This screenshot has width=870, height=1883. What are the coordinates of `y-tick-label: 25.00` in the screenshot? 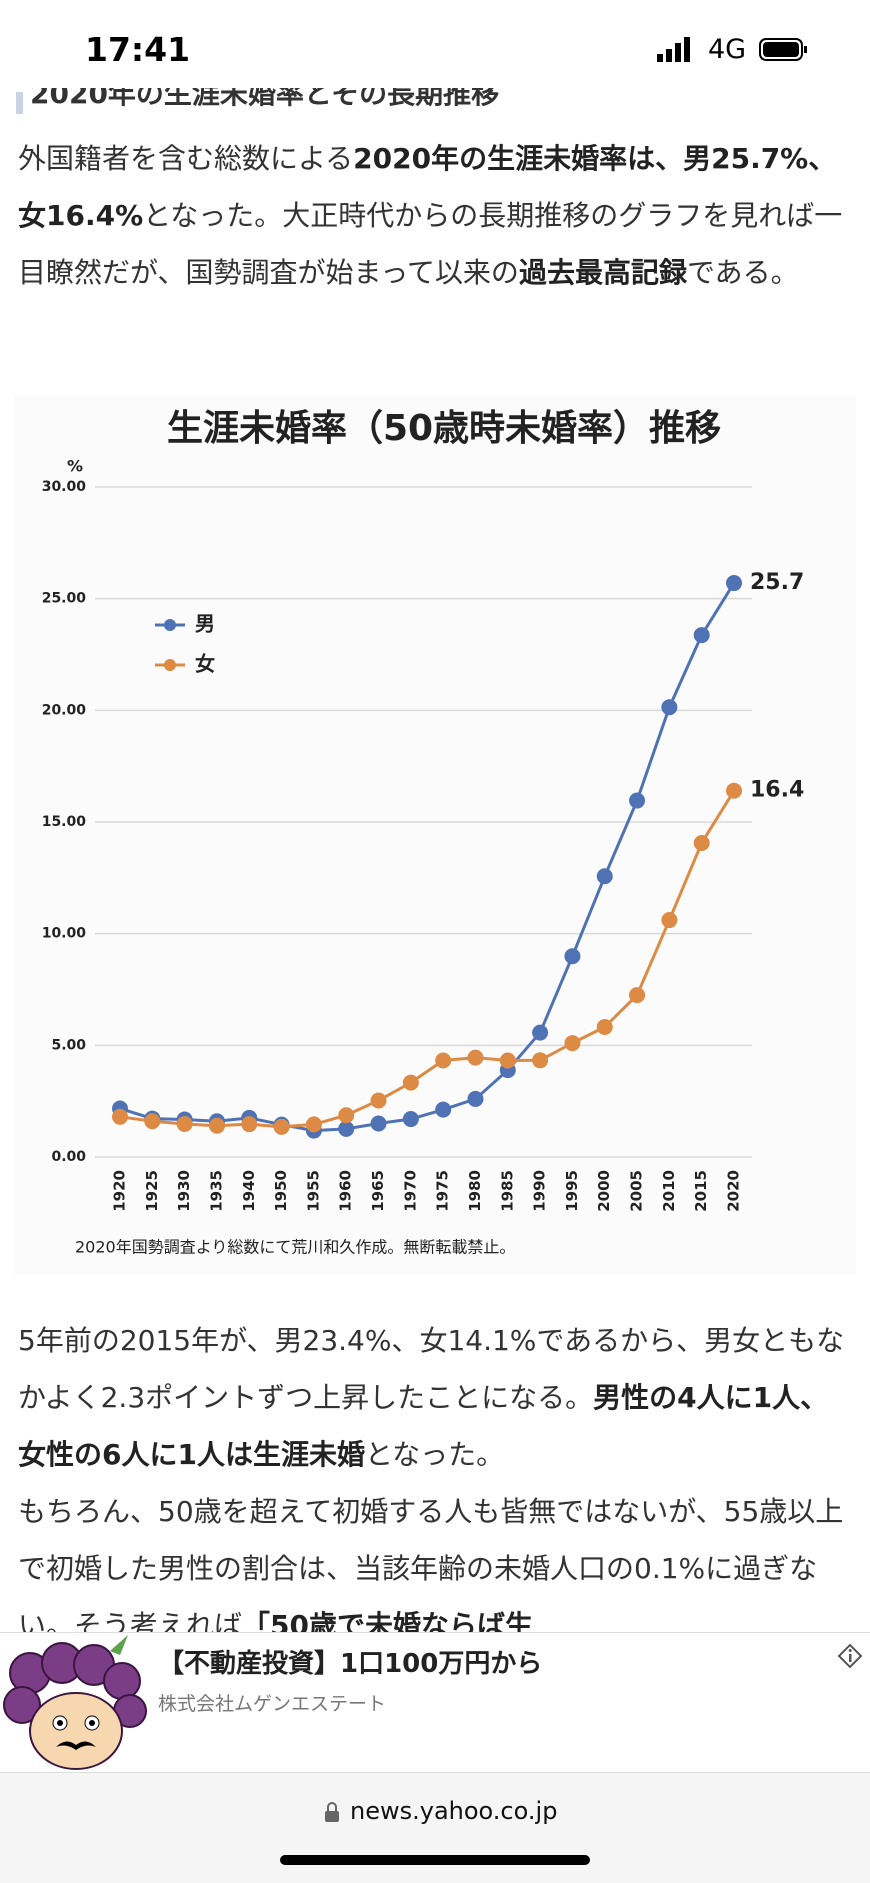 It's located at (64, 599).